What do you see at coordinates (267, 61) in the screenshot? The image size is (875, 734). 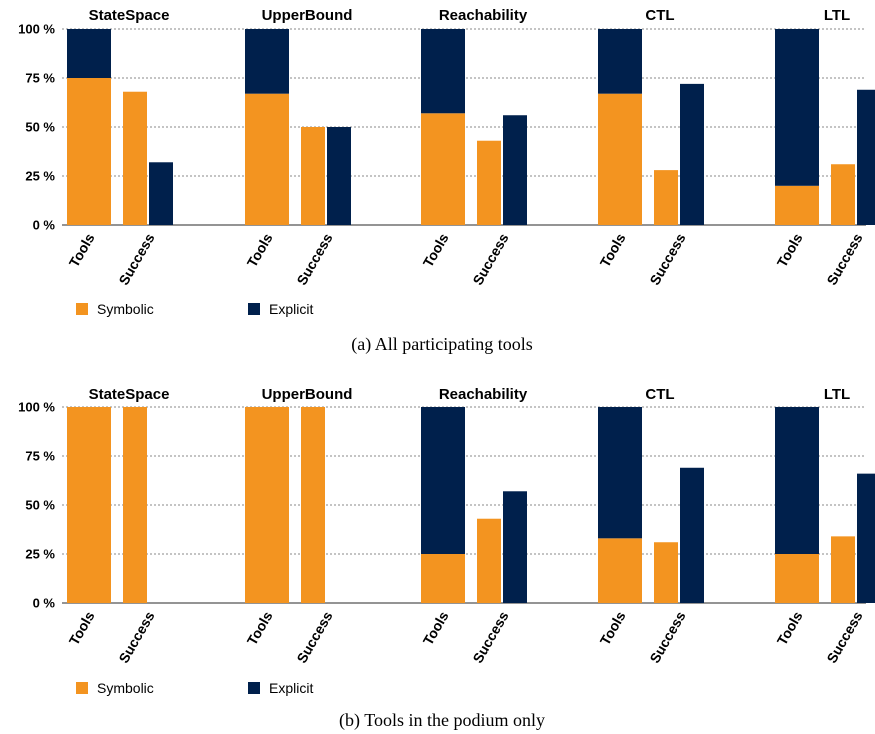 I see `bar-tools-explicit-upperbound` at bounding box center [267, 61].